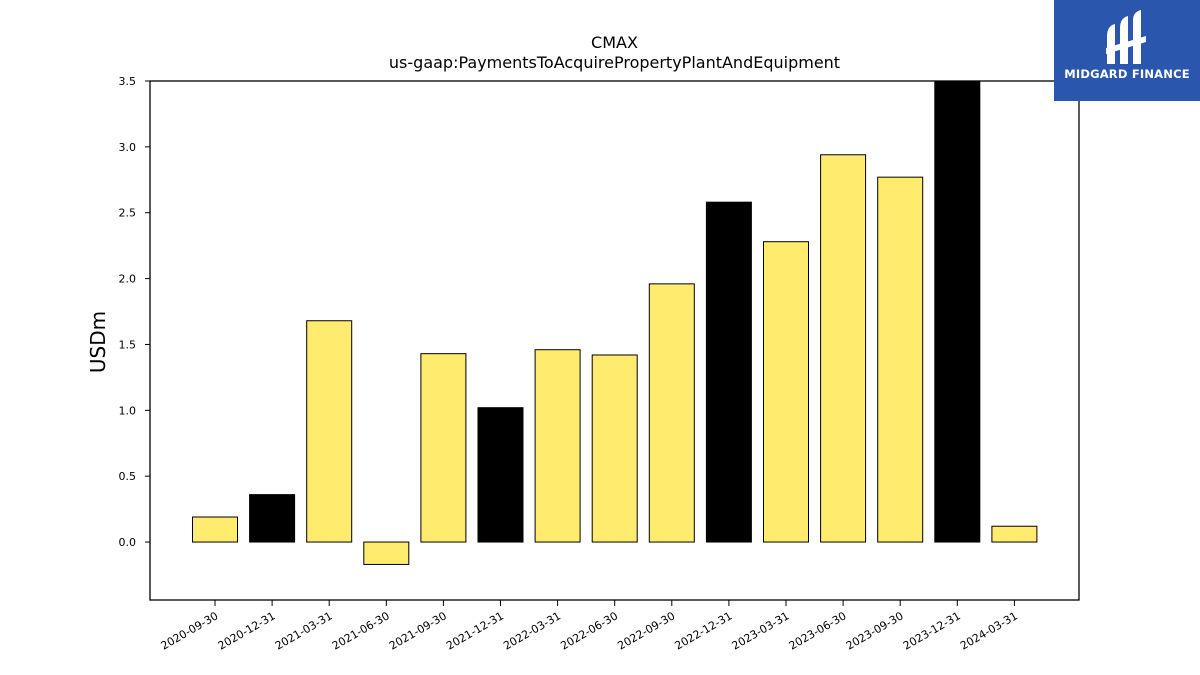 The width and height of the screenshot is (1200, 675). Describe the element at coordinates (818, 630) in the screenshot. I see `x-tick-label: 2023-06-30` at that location.